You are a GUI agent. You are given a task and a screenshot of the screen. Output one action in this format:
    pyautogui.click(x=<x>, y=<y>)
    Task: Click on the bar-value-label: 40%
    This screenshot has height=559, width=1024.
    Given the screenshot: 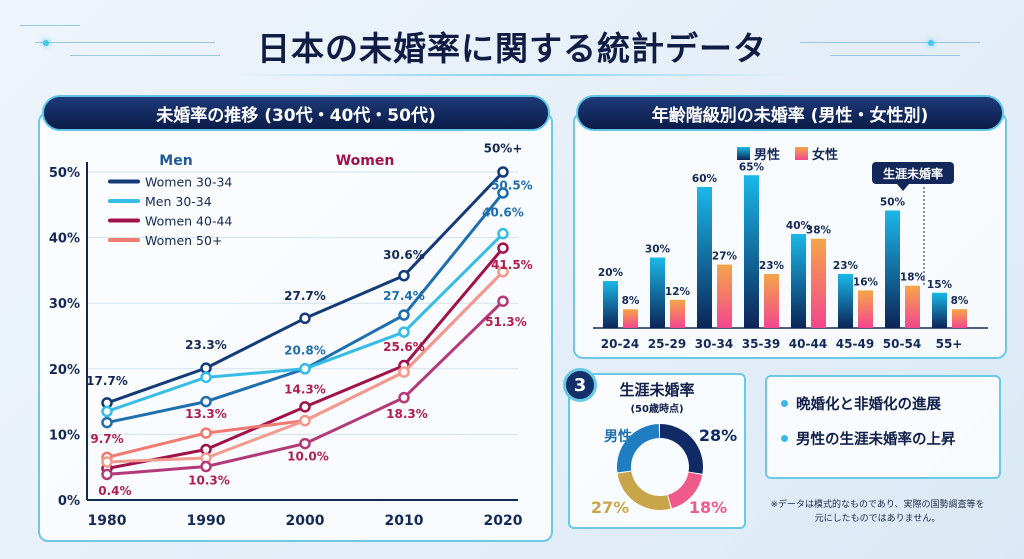 What is the action you would take?
    pyautogui.click(x=799, y=226)
    